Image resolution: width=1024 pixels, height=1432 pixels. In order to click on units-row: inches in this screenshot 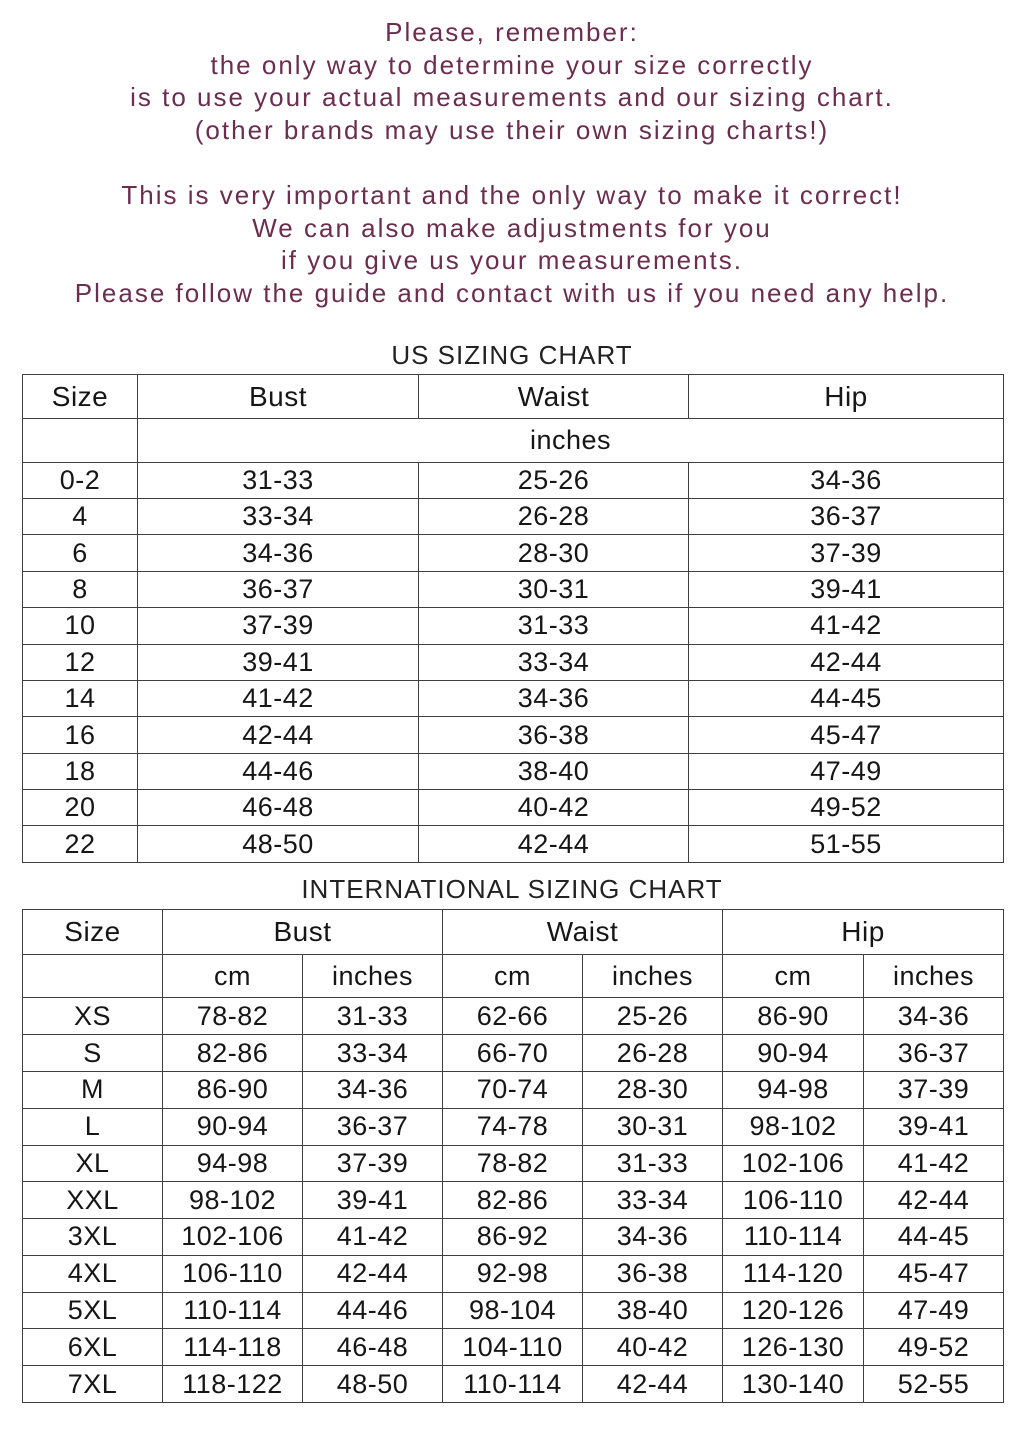, I will do `click(513, 440)`.